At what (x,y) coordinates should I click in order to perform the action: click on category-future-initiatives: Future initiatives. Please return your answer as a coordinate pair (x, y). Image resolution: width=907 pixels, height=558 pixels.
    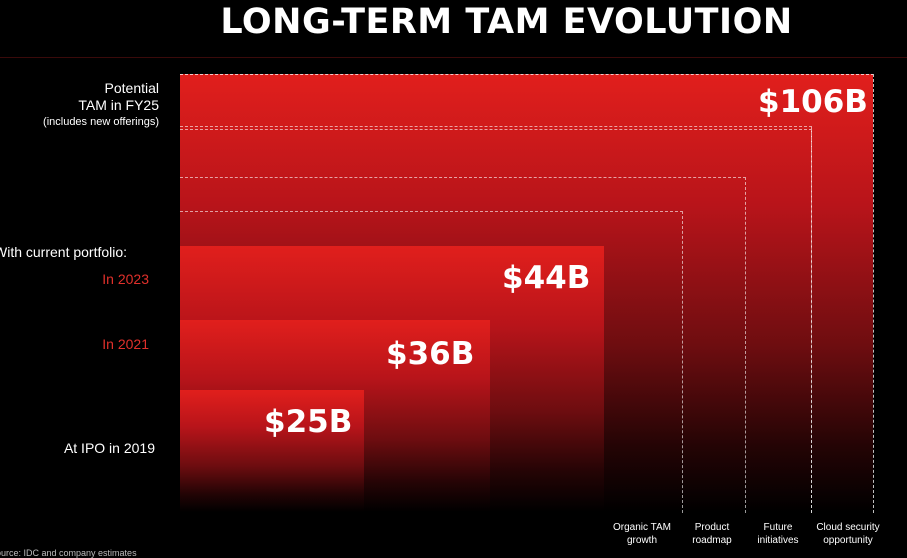
    Looking at the image, I should click on (778, 534).